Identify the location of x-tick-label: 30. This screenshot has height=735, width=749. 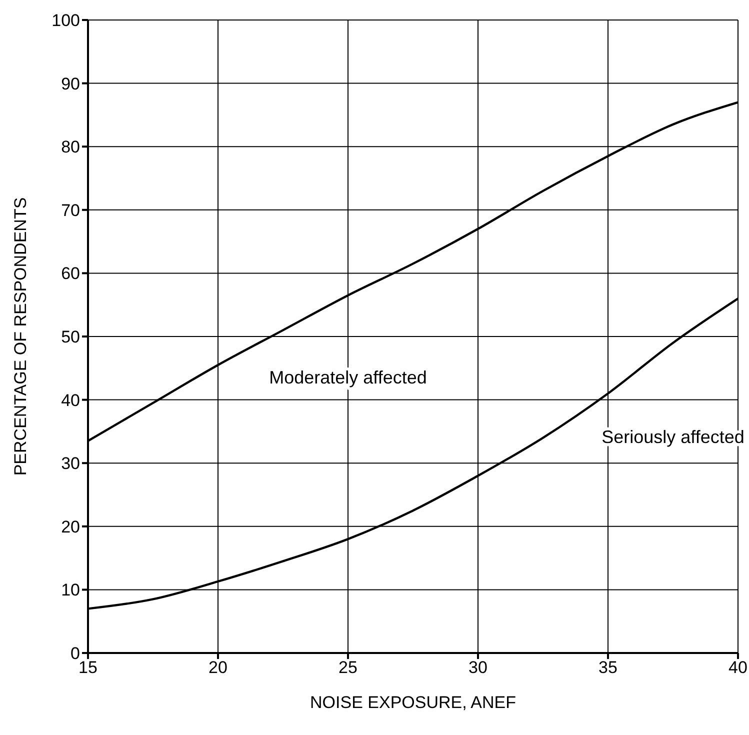
(478, 668).